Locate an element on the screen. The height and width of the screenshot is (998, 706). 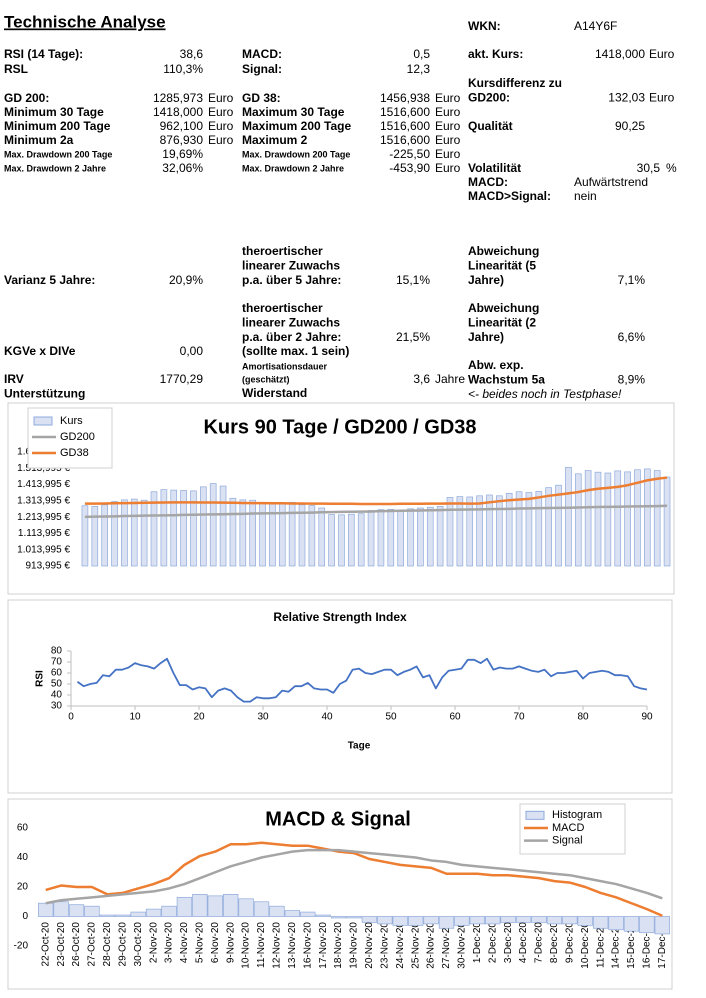
page-title: Technische Analyse is located at coordinates (85, 21).